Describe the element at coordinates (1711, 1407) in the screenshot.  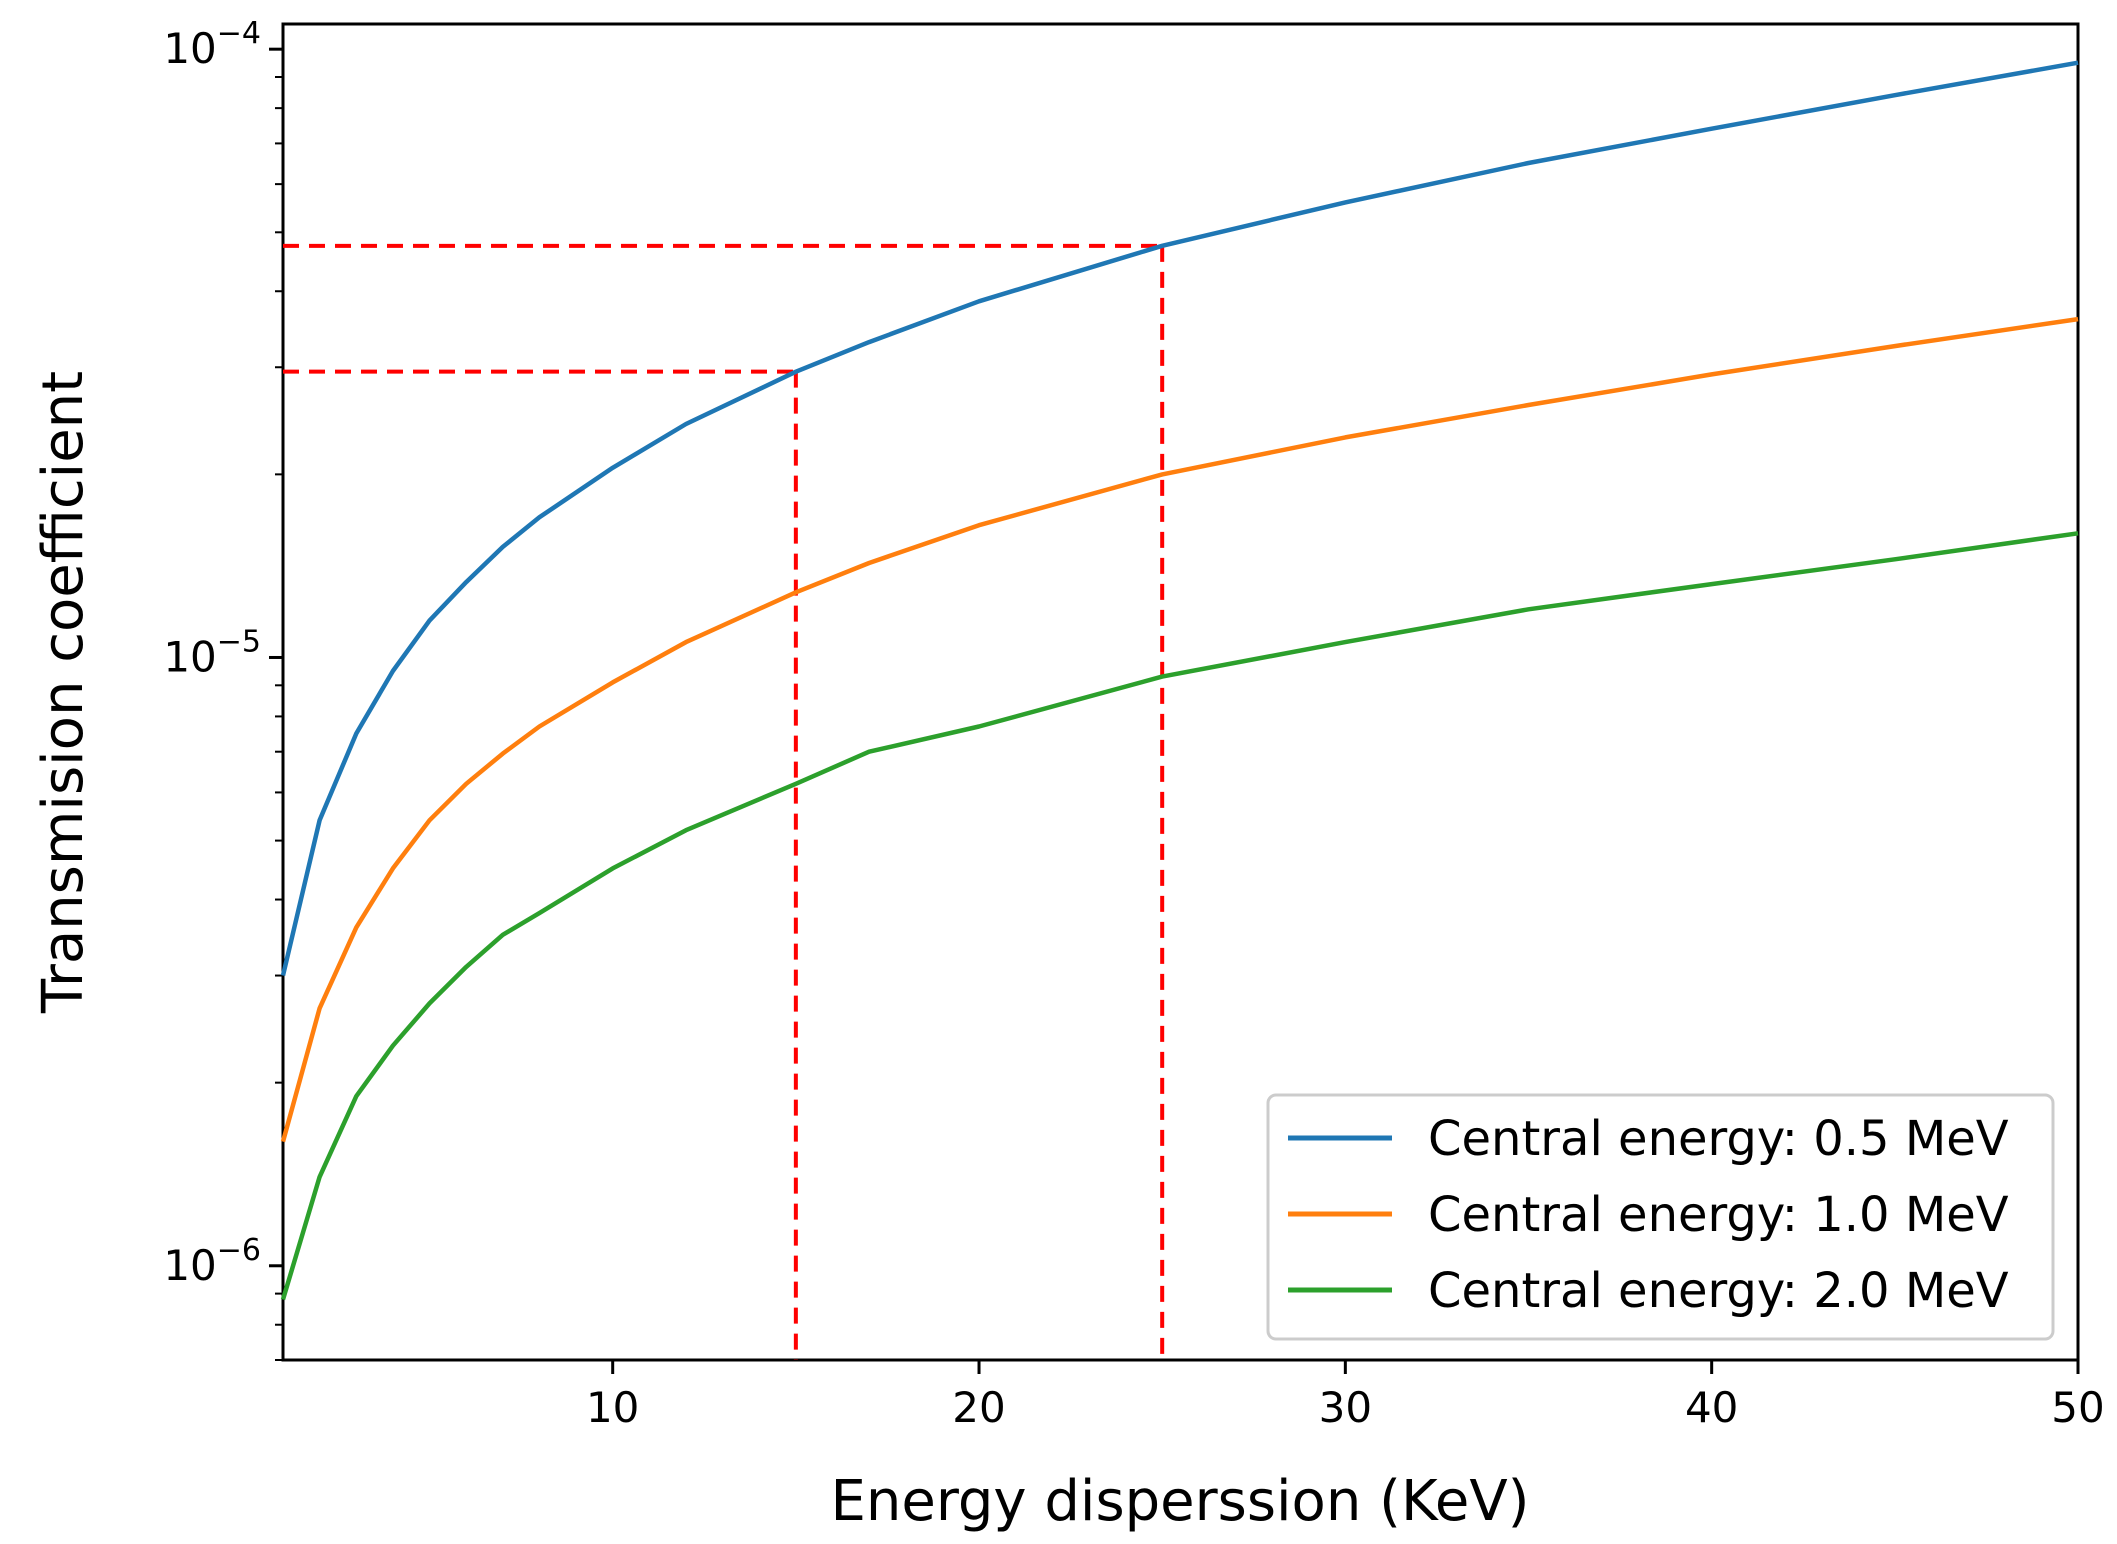
I see `x-tick-label: 40` at that location.